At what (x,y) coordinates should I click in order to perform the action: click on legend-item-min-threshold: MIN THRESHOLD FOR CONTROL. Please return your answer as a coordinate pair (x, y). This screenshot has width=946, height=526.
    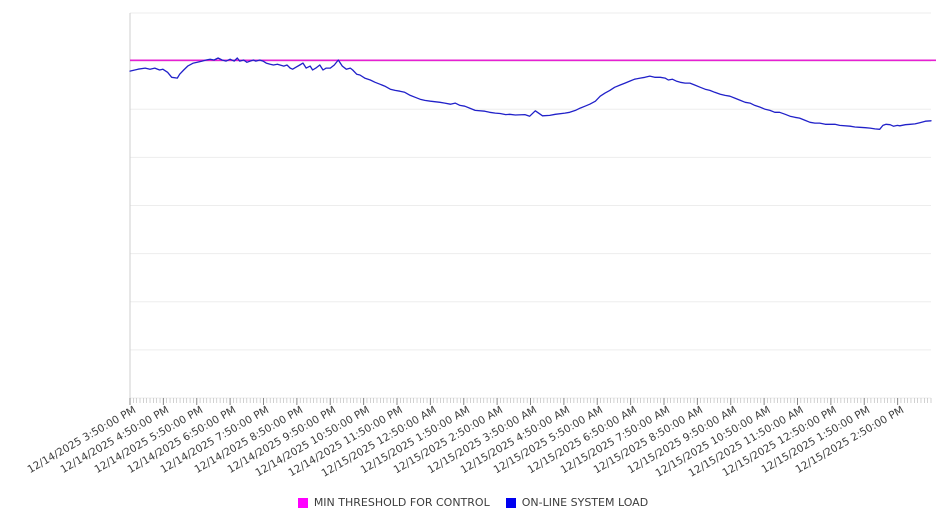
    Looking at the image, I should click on (393, 502).